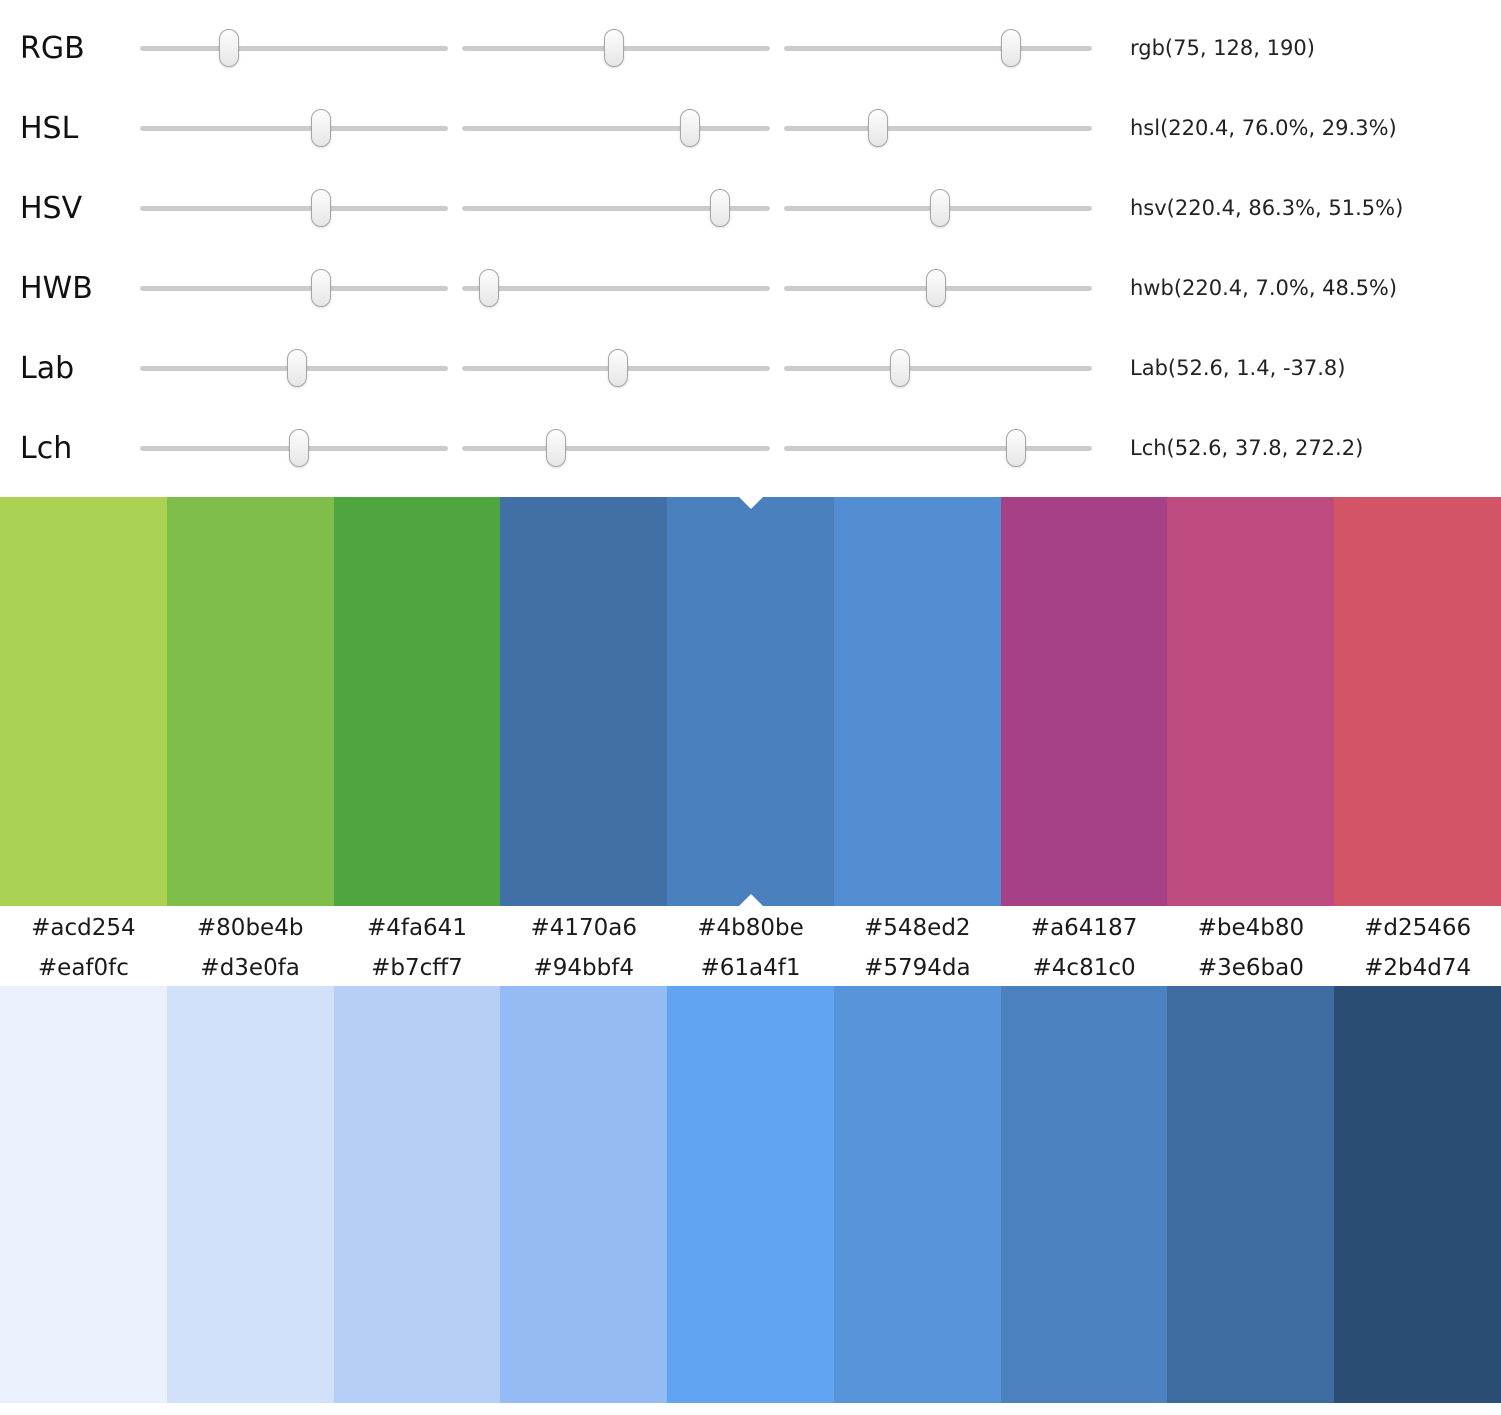 This screenshot has width=1501, height=1415. Describe the element at coordinates (83, 928) in the screenshot. I see `swatch-hex-label: #acd254` at that location.